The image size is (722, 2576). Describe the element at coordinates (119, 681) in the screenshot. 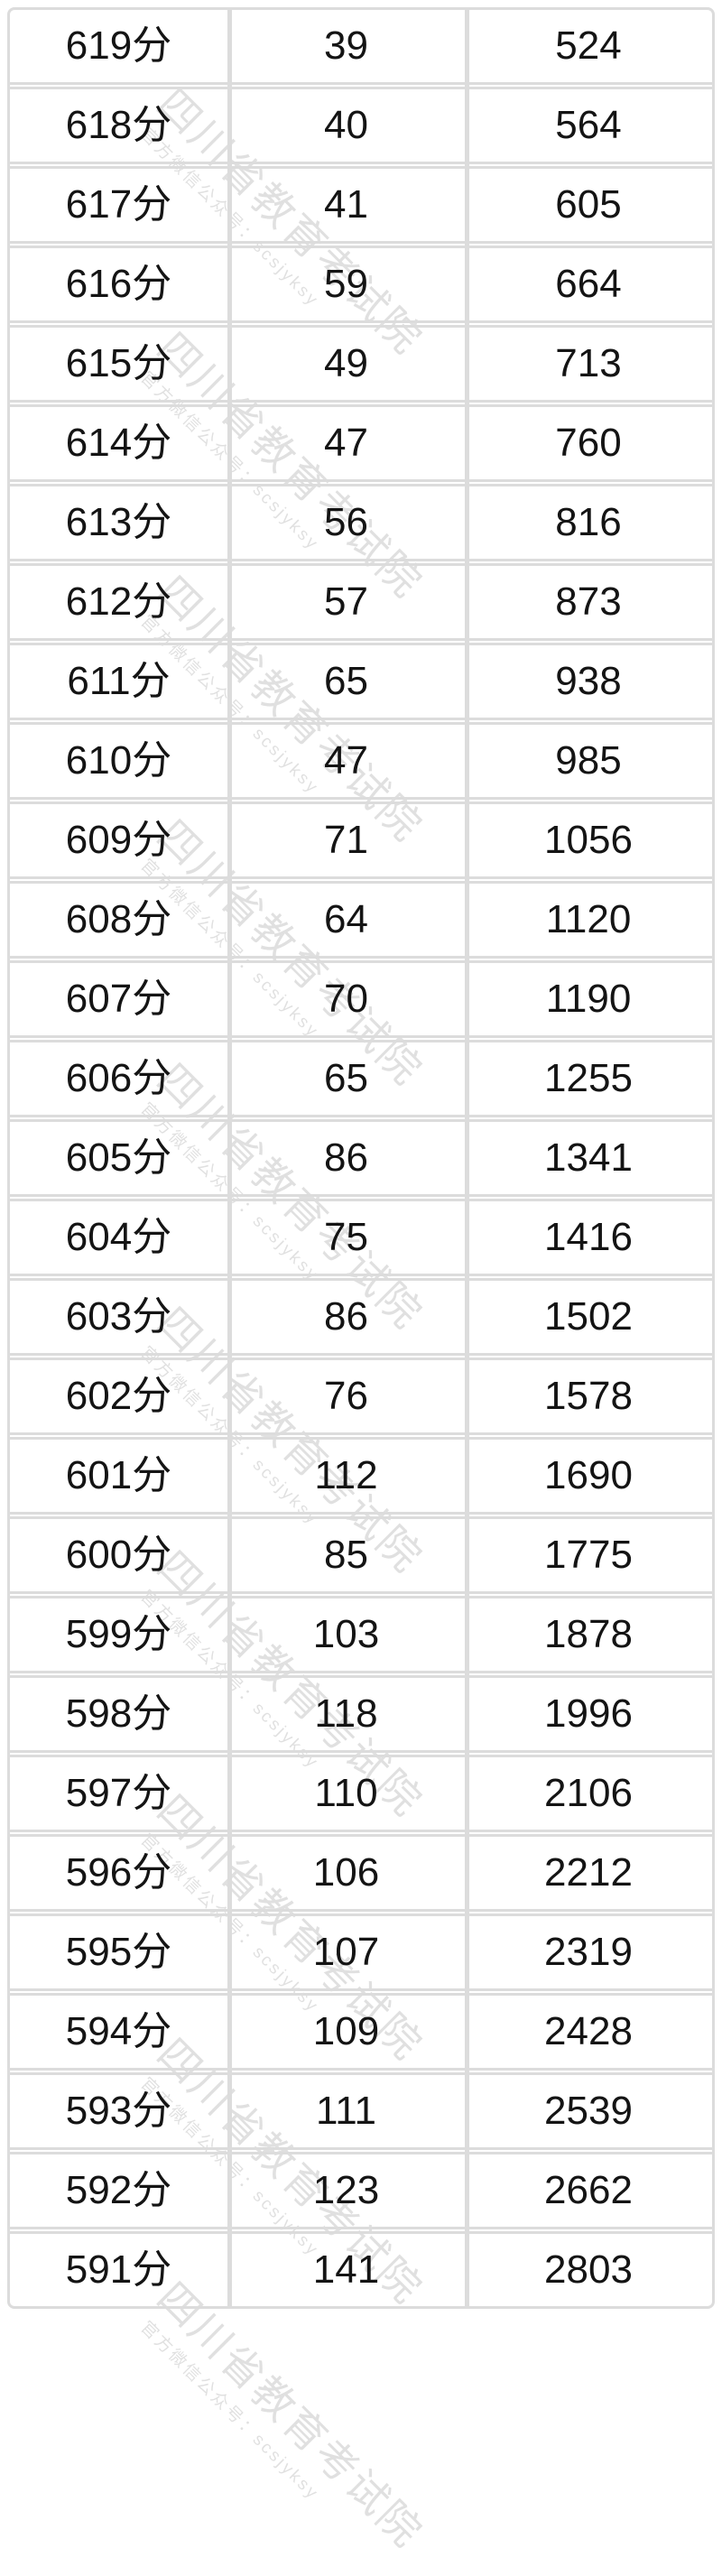

I see `score-cell: 611分` at that location.